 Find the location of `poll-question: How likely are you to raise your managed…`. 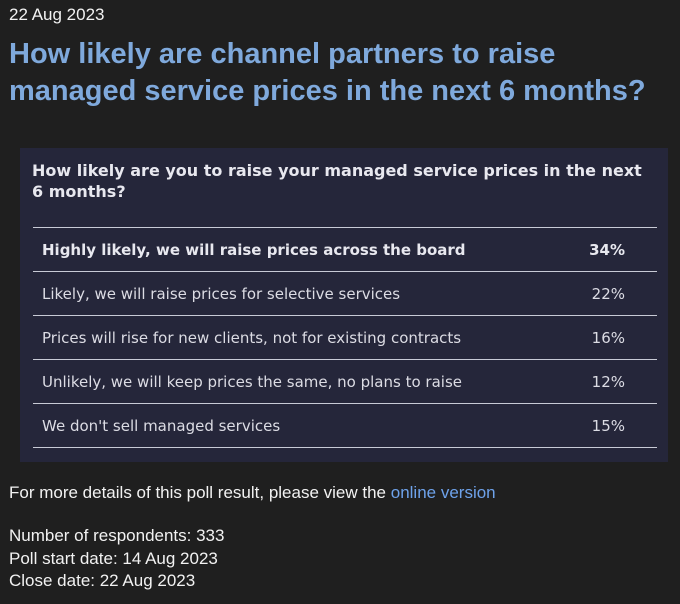

poll-question: How likely are you to raise your managed… is located at coordinates (337, 181).